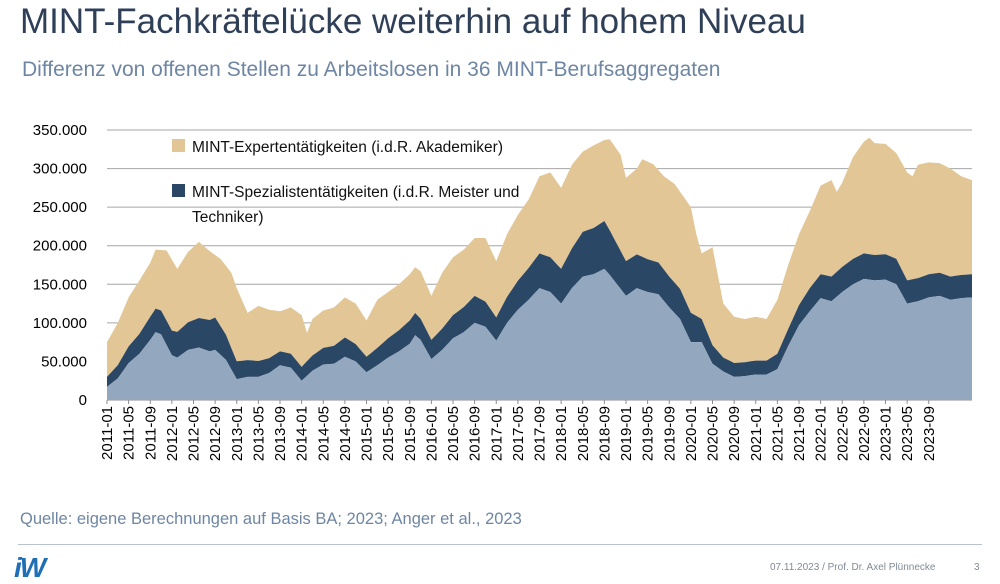  I want to click on y-tick-label: 100.000, so click(60, 323).